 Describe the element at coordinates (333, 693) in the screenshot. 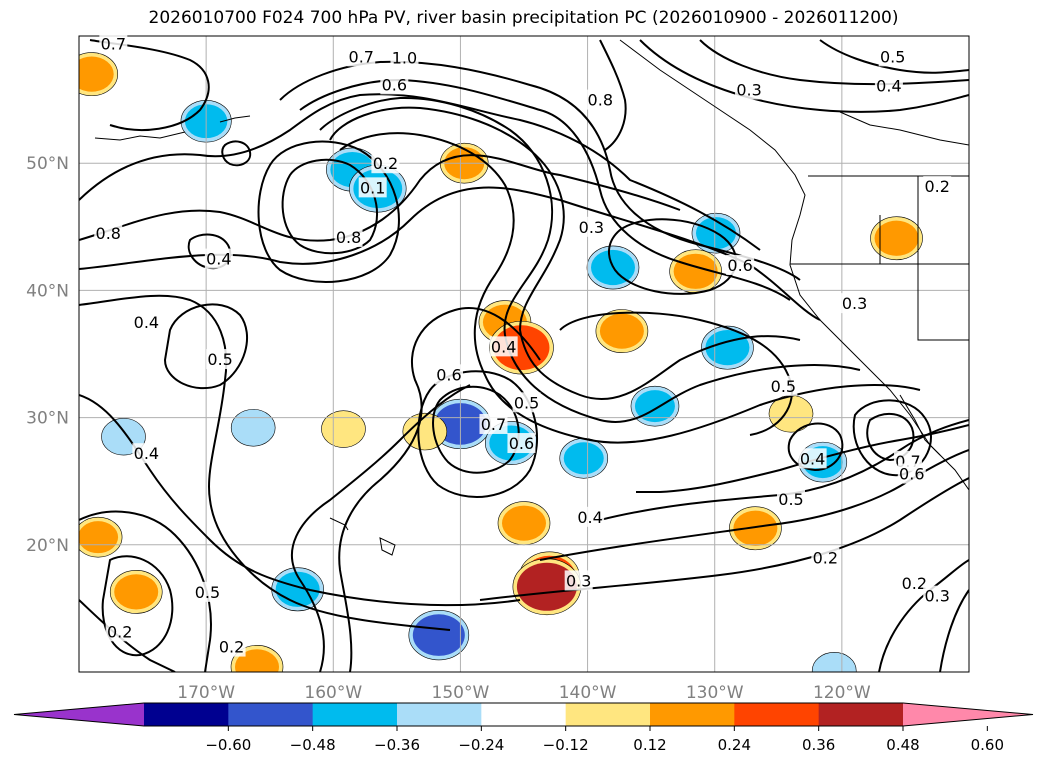

I see `lon-tick-label: 160°W` at that location.